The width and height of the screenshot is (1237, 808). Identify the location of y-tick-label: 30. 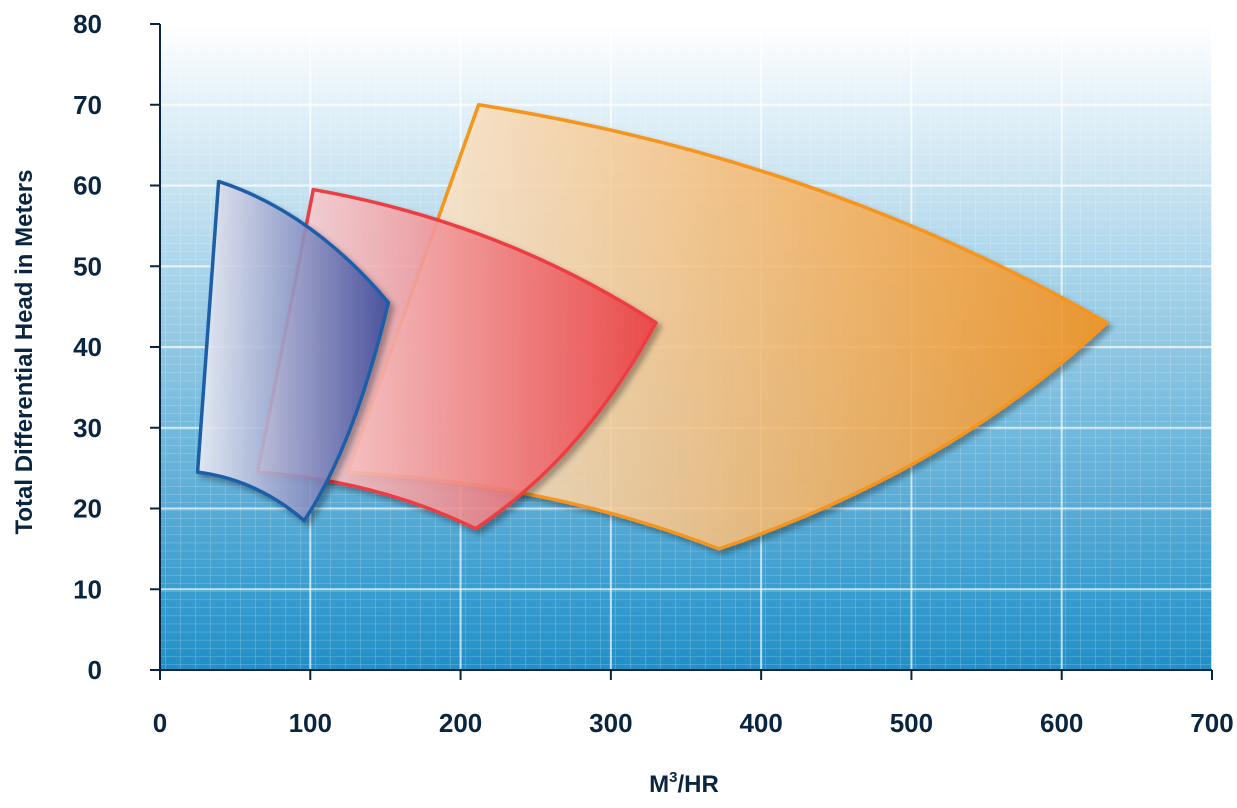
(87, 428).